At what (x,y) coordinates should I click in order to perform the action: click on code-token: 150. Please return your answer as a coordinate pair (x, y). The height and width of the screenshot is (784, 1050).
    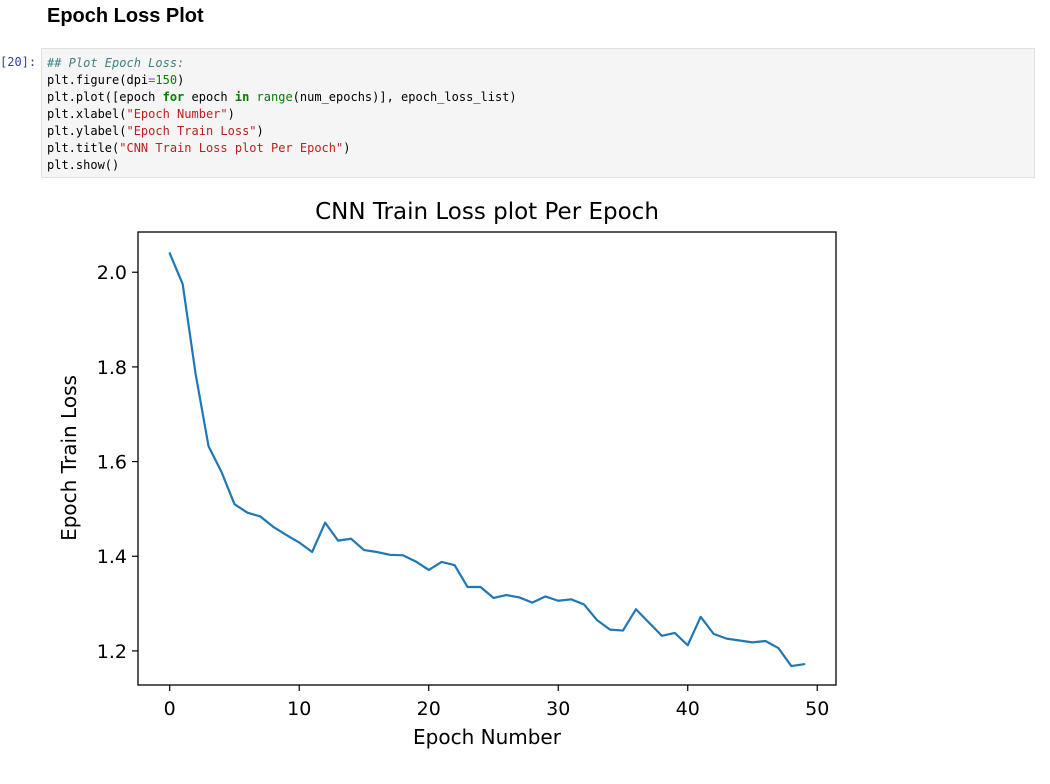
    Looking at the image, I should click on (166, 80).